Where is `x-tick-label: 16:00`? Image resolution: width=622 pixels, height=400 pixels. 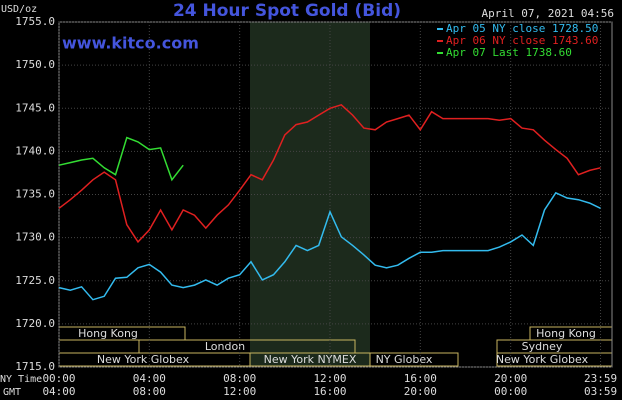
x-tick-label: 16:00 is located at coordinates (420, 378).